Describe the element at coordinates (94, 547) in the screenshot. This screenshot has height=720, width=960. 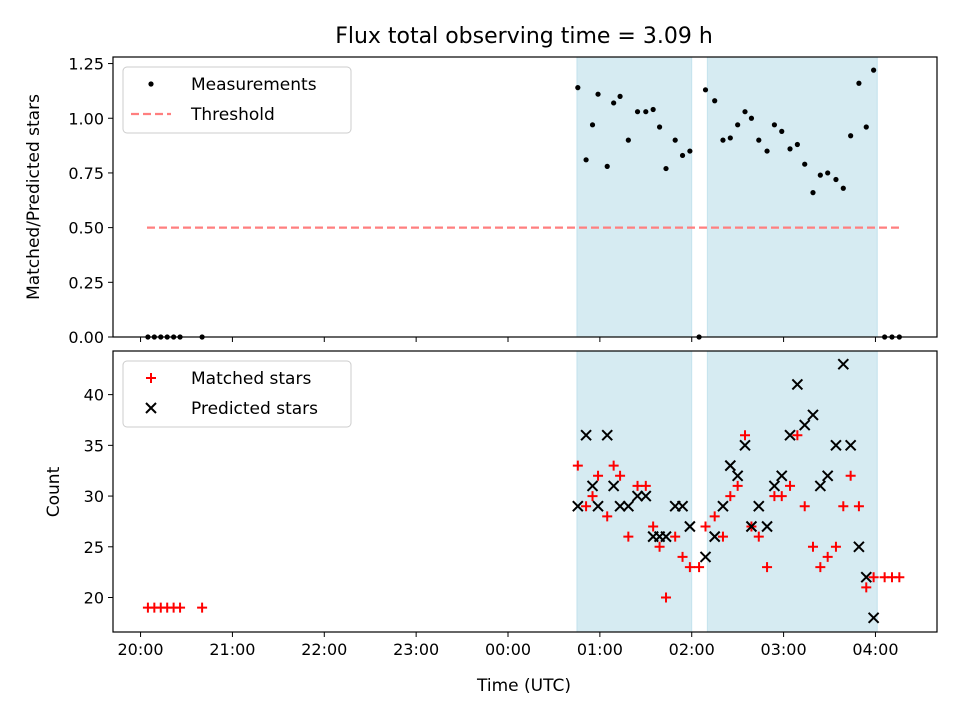
I see `y-tick-label: 25` at that location.